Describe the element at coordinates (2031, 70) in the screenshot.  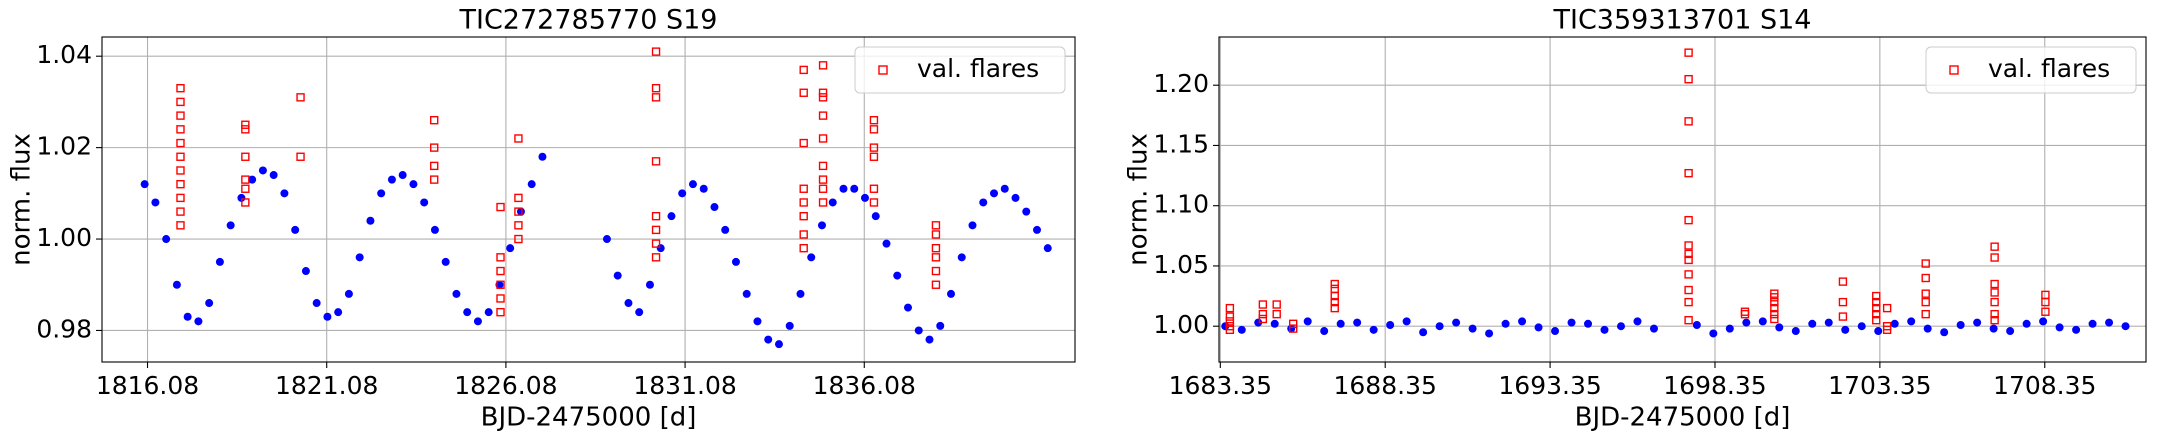
I see `legend-box` at that location.